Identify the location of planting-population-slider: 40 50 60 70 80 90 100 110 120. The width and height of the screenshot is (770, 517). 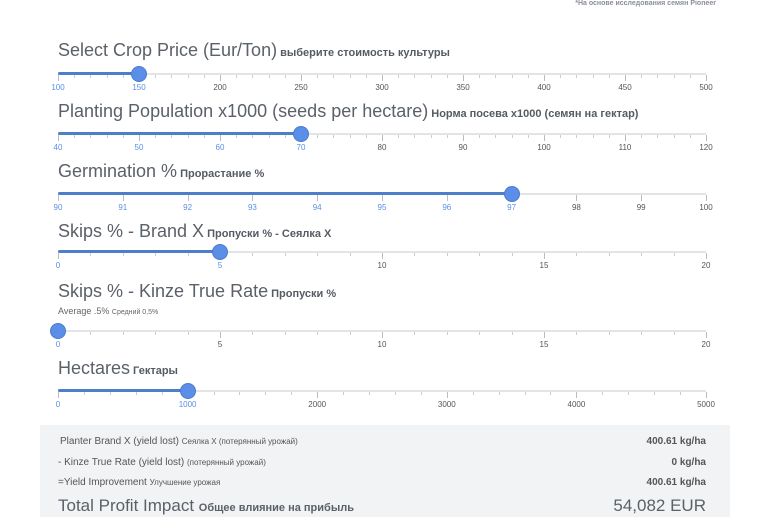
(383, 139).